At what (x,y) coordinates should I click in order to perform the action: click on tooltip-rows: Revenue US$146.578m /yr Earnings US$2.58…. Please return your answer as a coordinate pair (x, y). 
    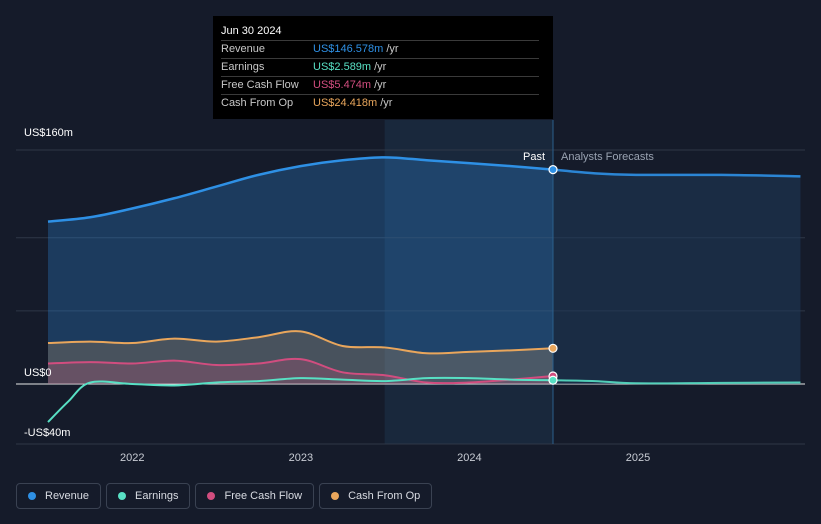
    Looking at the image, I should click on (383, 76).